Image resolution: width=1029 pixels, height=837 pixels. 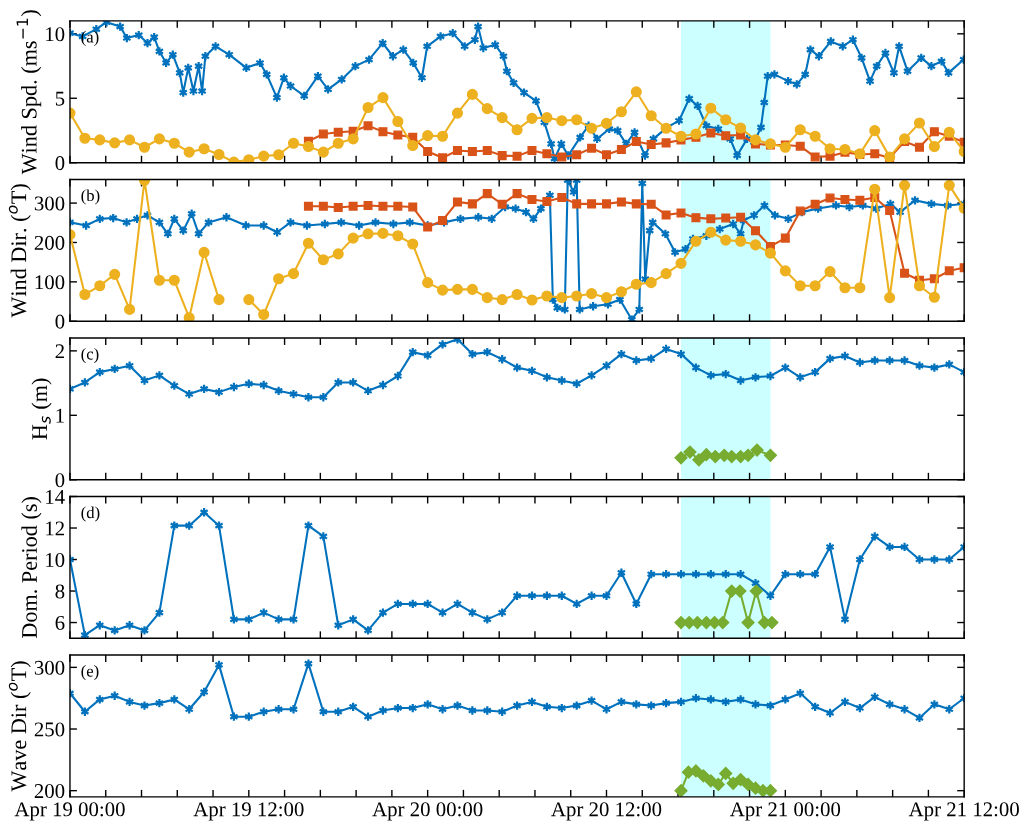 What do you see at coordinates (248, 811) in the screenshot?
I see `x-tick-label: Apr 19 12:00` at bounding box center [248, 811].